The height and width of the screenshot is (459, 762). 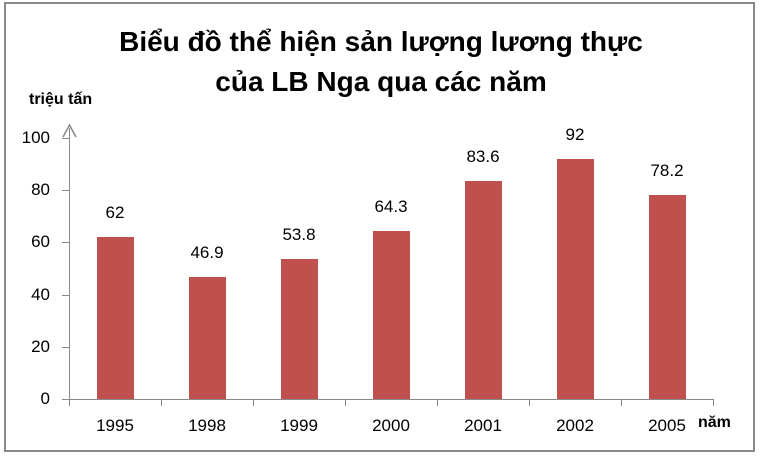 I want to click on y-tick-label: 0, so click(x=45, y=398).